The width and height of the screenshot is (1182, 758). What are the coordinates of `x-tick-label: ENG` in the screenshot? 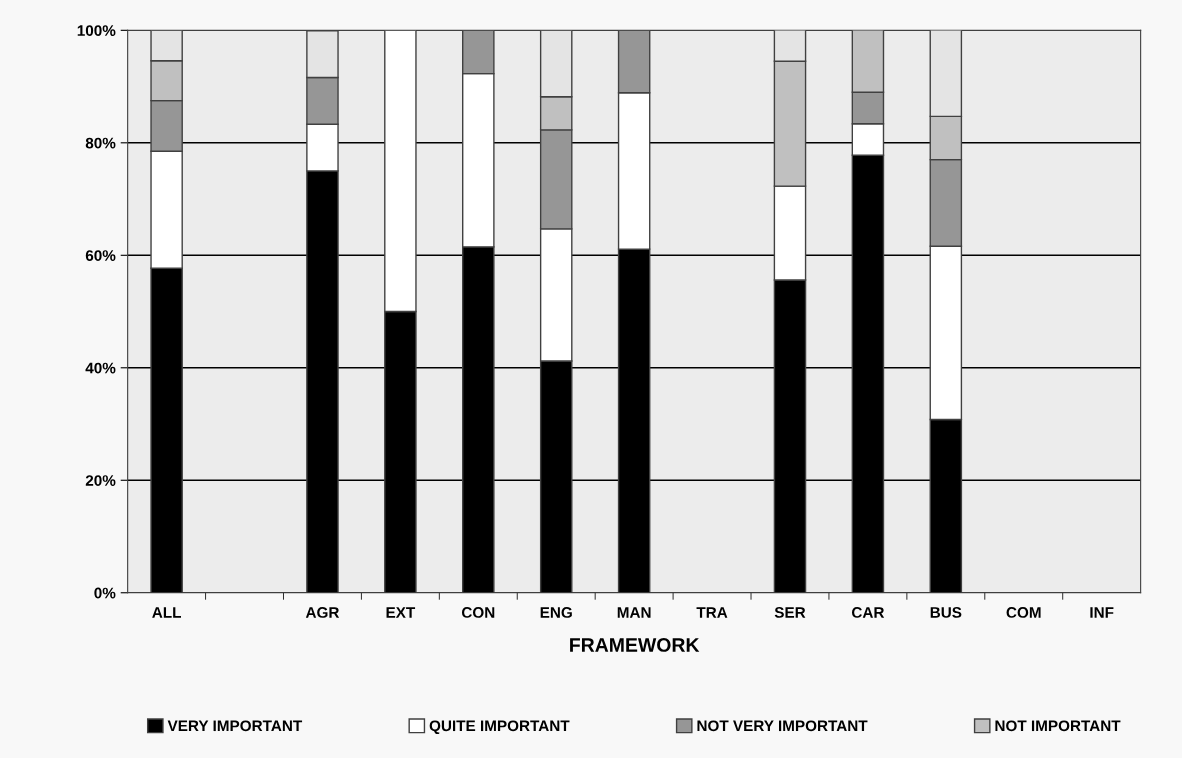 It's located at (556, 612).